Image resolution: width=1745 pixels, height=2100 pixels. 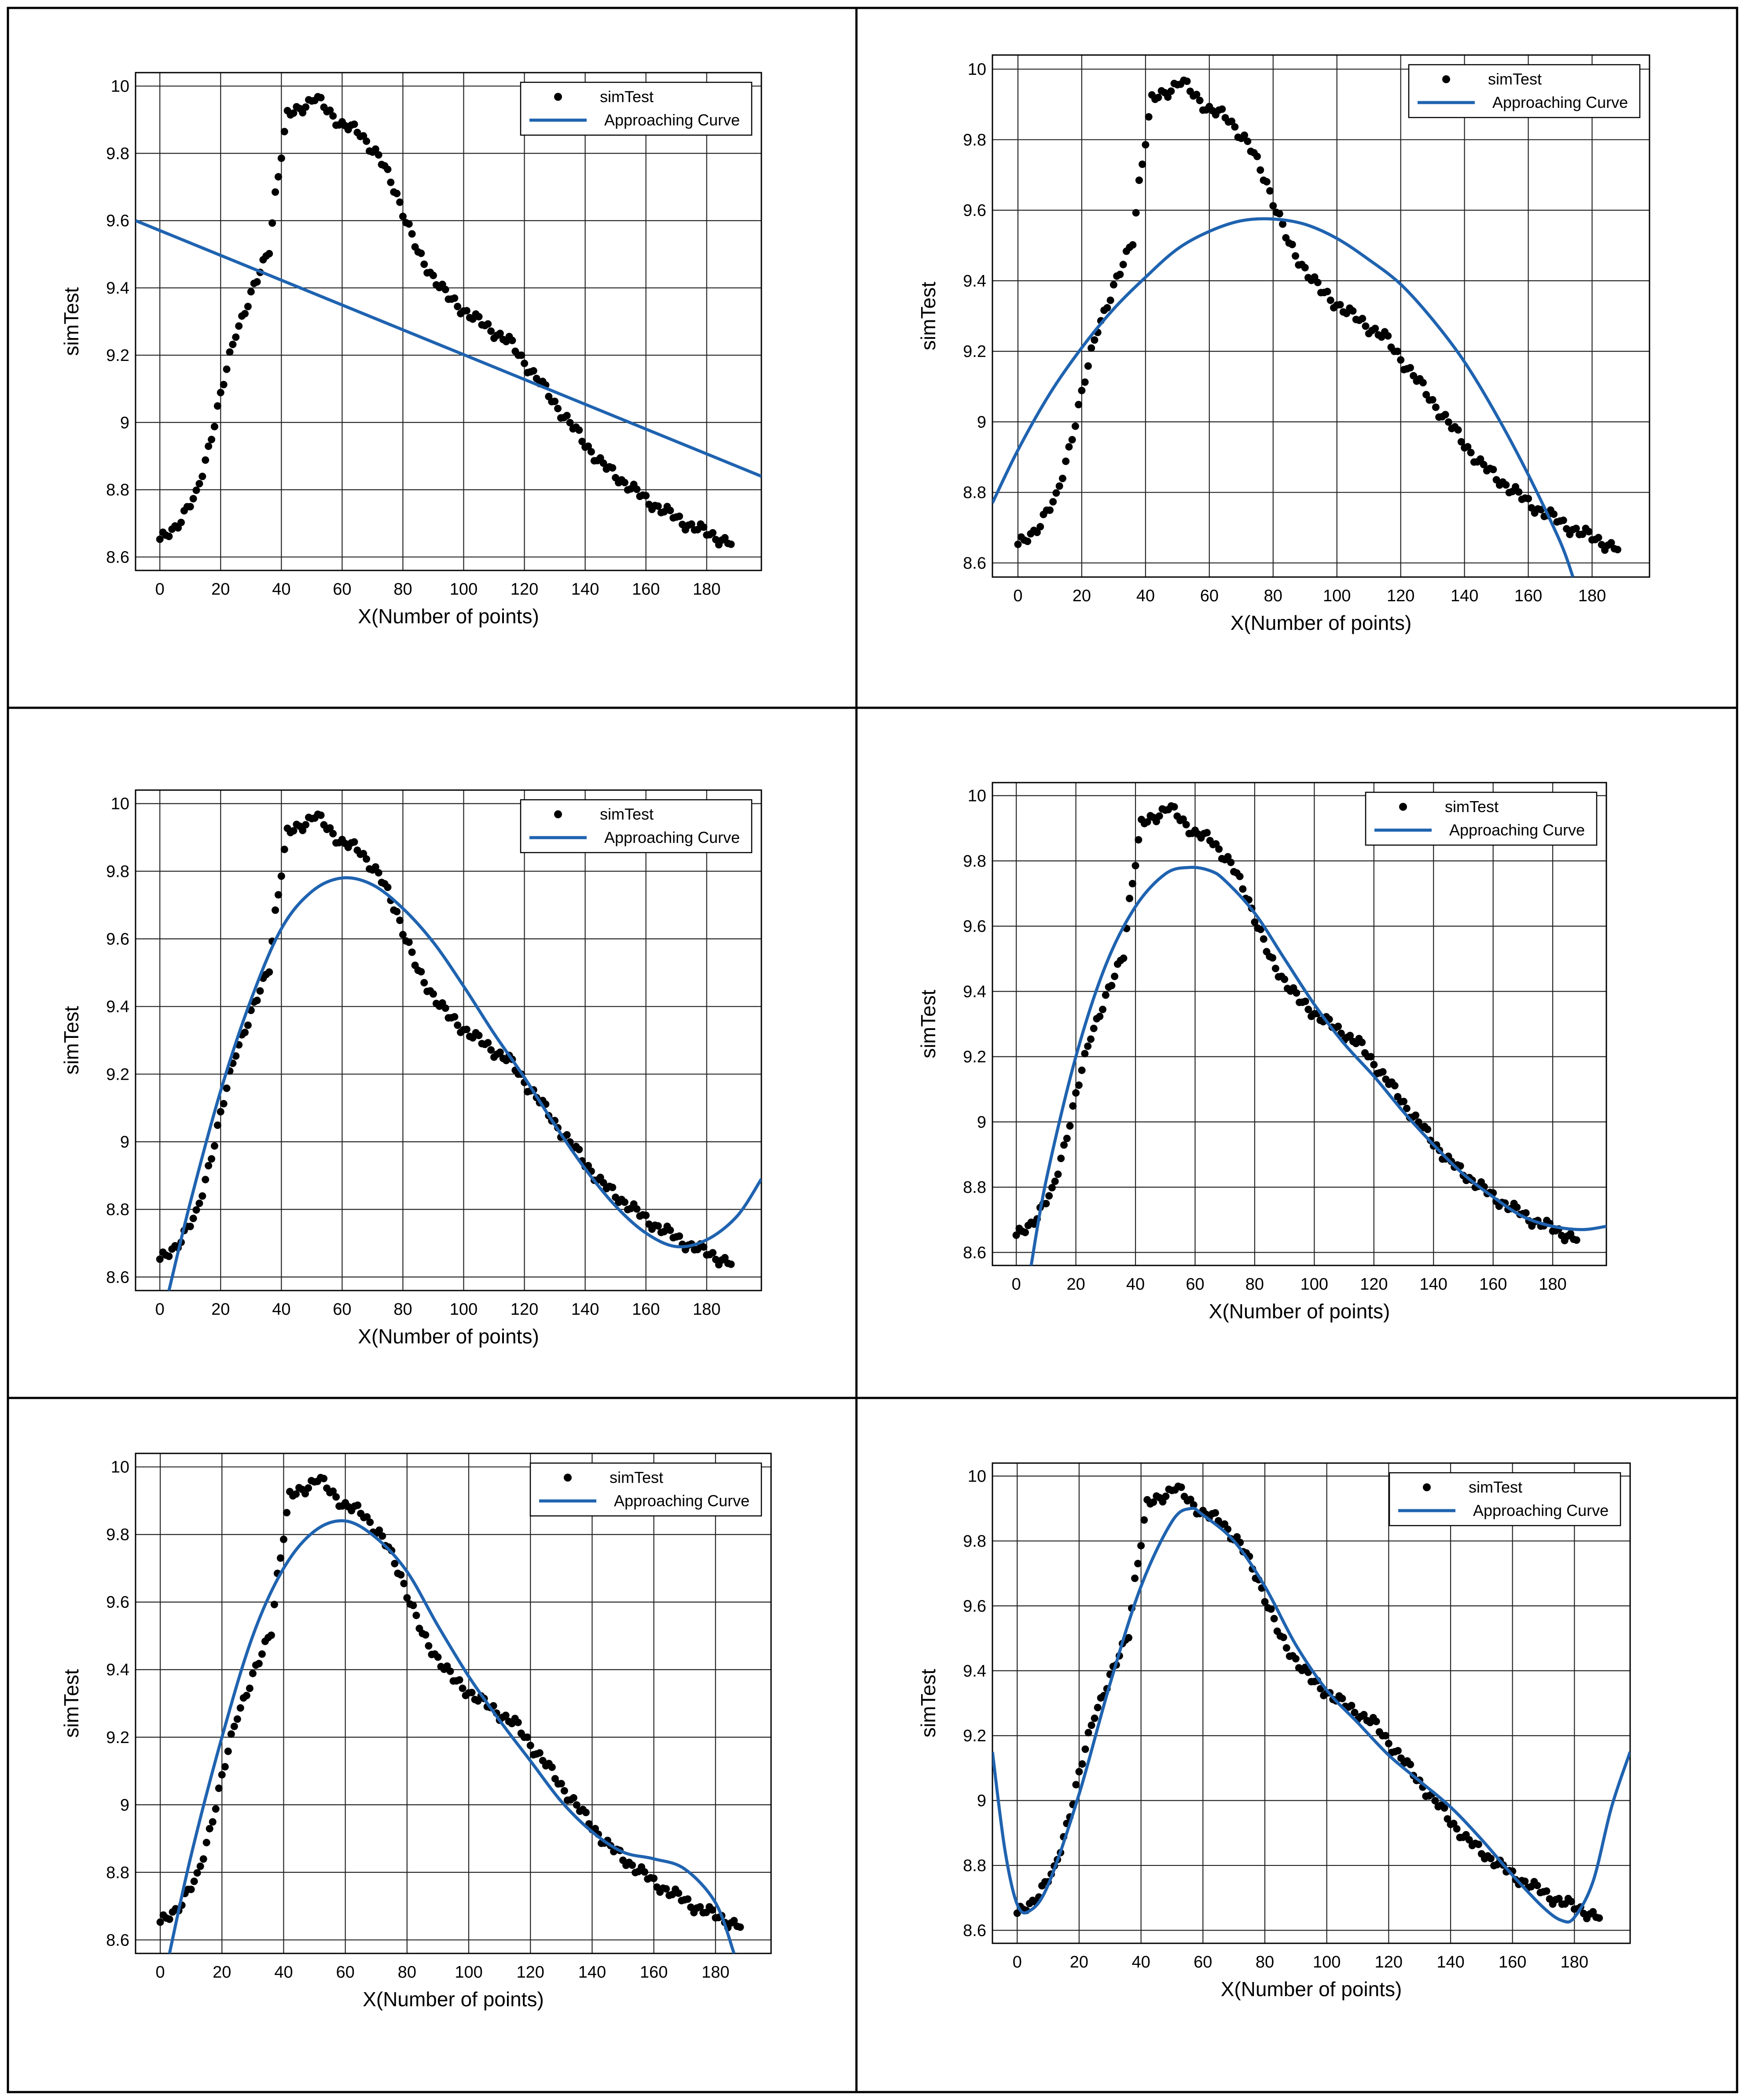 I want to click on x-tick-label: 120, so click(x=1374, y=1284).